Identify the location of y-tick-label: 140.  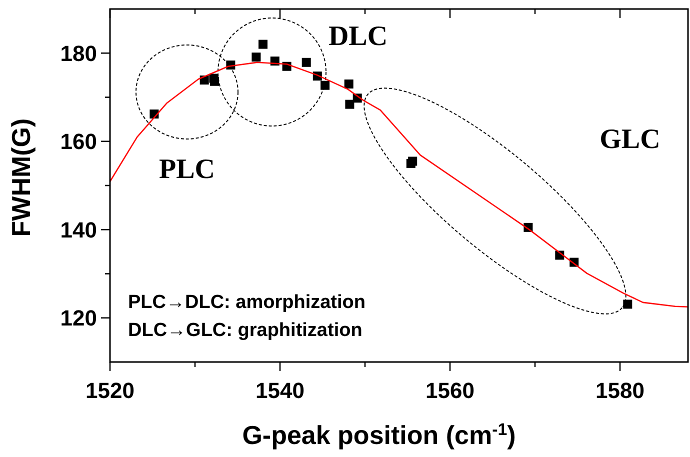
(78, 229).